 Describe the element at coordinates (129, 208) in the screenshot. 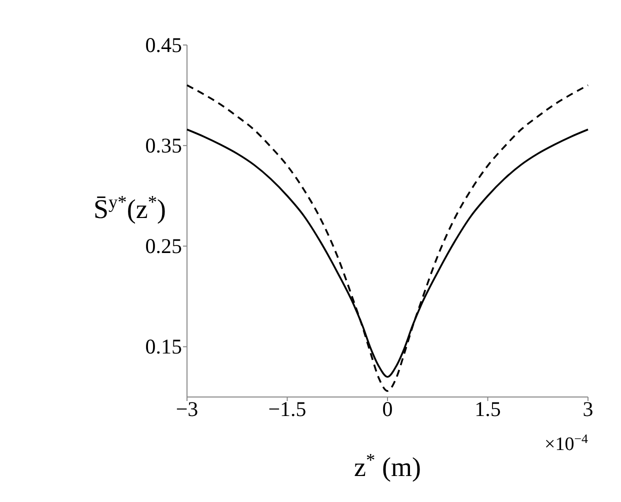

I see `y-axis-title: S̄$^{y*}$(z$^{*}$)` at that location.